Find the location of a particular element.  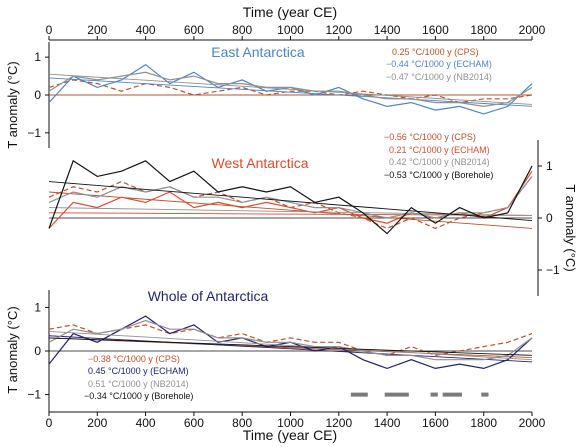

east-y-axis-label: T anomaly (°C) is located at coordinates (12, 104).